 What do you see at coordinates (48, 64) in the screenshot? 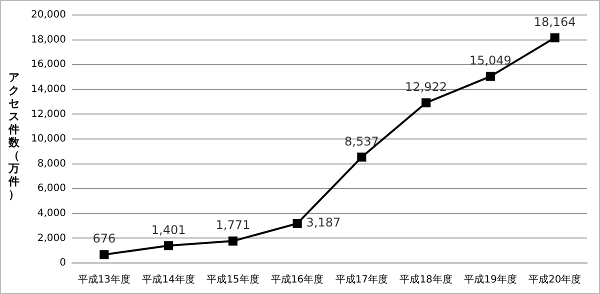
I see `y-tick-label: 16,000` at bounding box center [48, 64].